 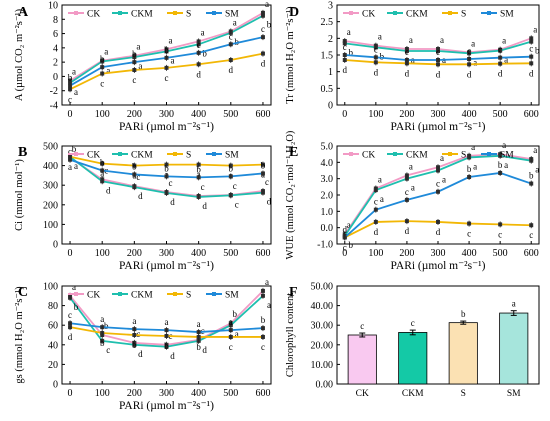 I want to click on xtick-label-A: 500, so click(x=230, y=114).